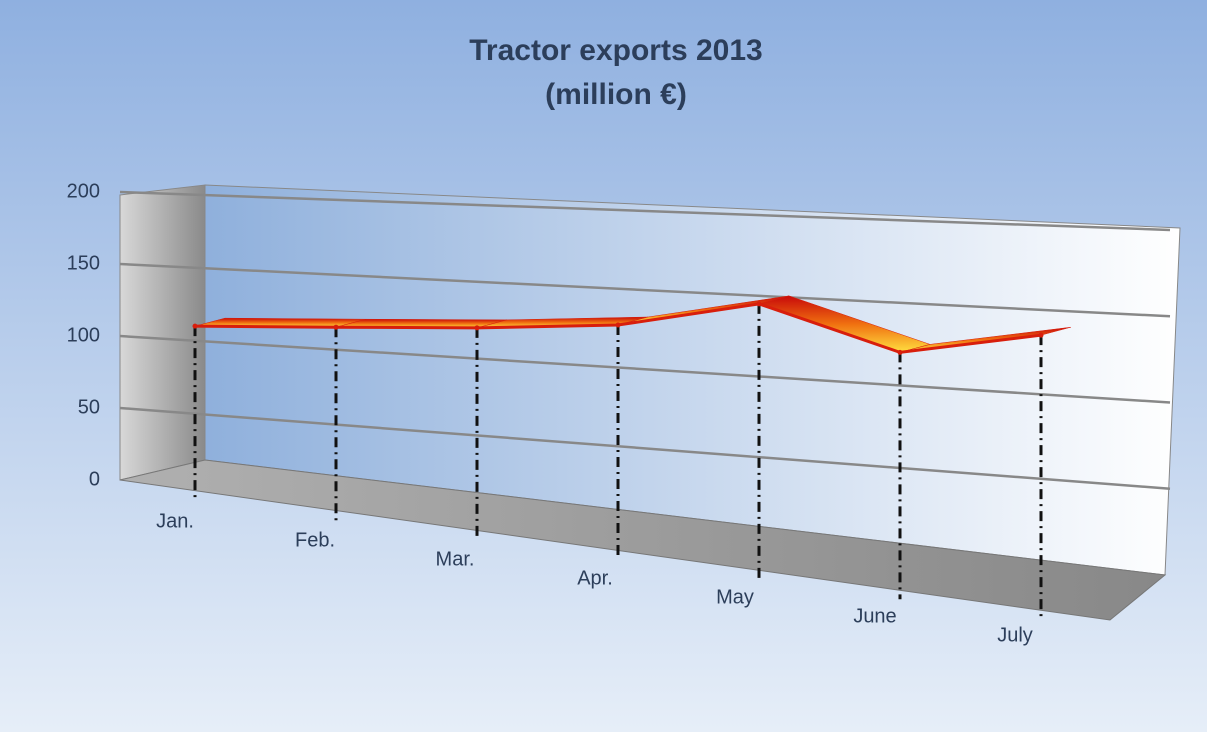 This screenshot has width=1207, height=732. What do you see at coordinates (83, 191) in the screenshot?
I see `y-tick-label: 200` at bounding box center [83, 191].